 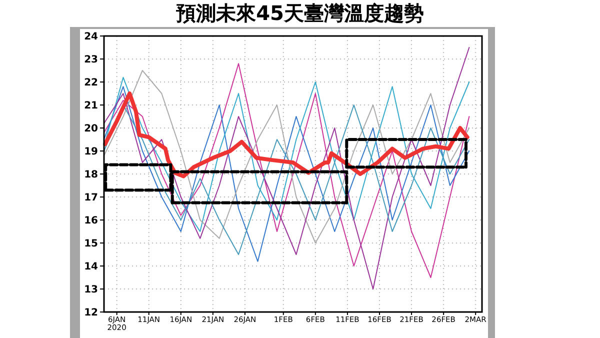 What do you see at coordinates (91, 244) in the screenshot?
I see `y-tick-label: 15` at bounding box center [91, 244].